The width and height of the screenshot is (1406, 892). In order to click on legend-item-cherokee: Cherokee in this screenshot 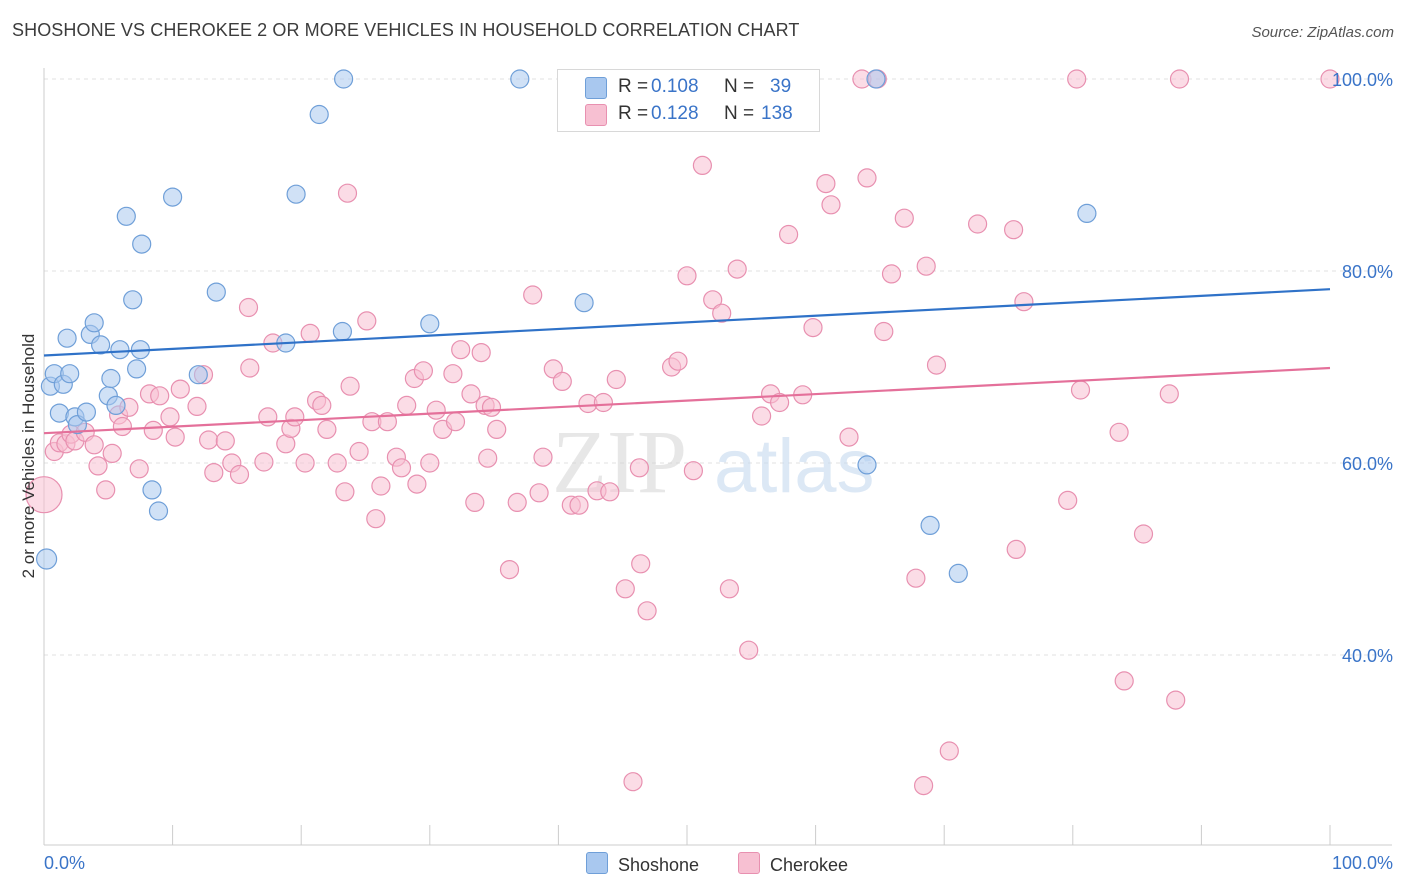, I will do `click(793, 864)`.